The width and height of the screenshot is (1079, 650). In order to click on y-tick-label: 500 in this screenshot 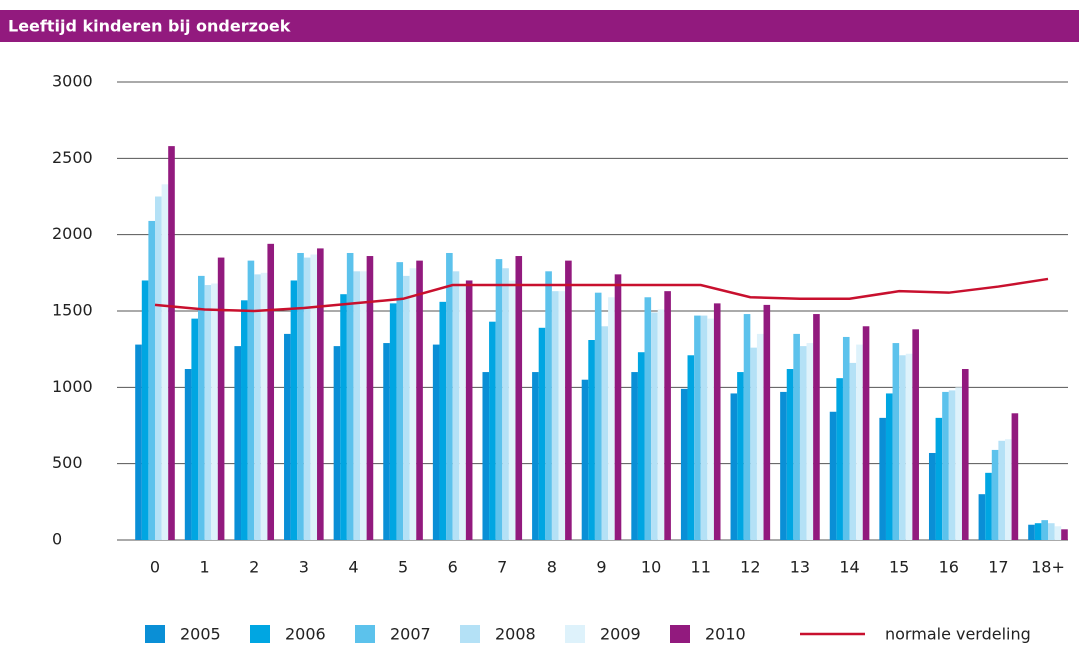, I will do `click(67, 462)`.